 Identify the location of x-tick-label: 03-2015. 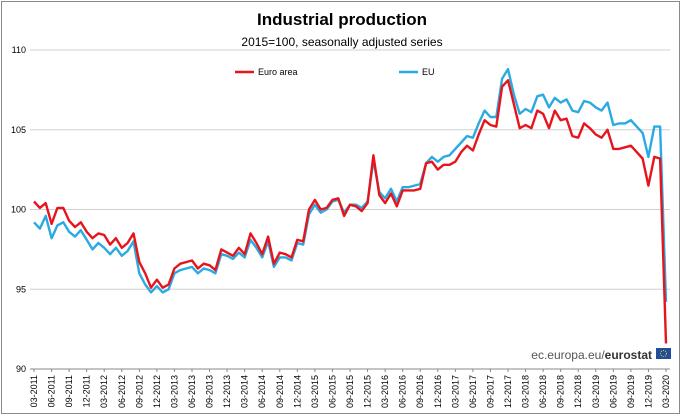
(315, 391).